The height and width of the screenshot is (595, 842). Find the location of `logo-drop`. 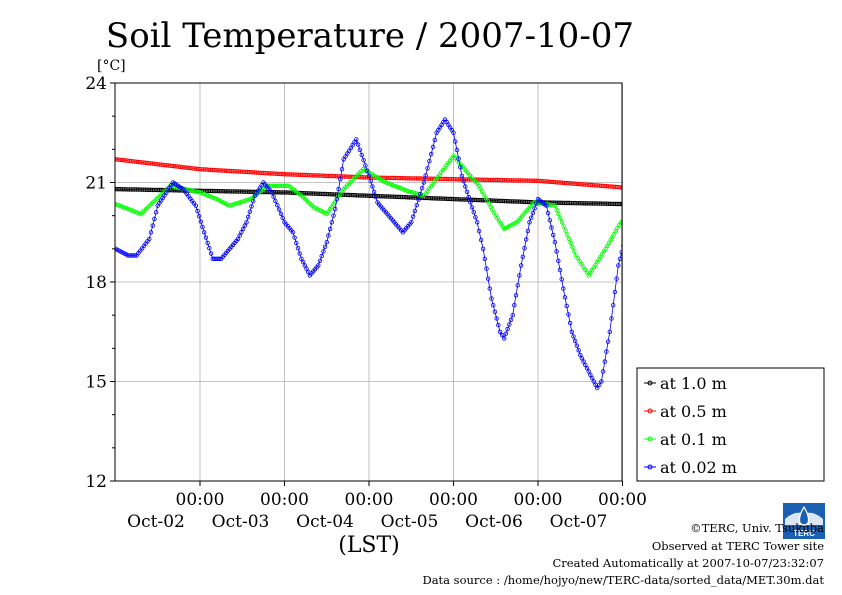

logo-drop is located at coordinates (804, 515).